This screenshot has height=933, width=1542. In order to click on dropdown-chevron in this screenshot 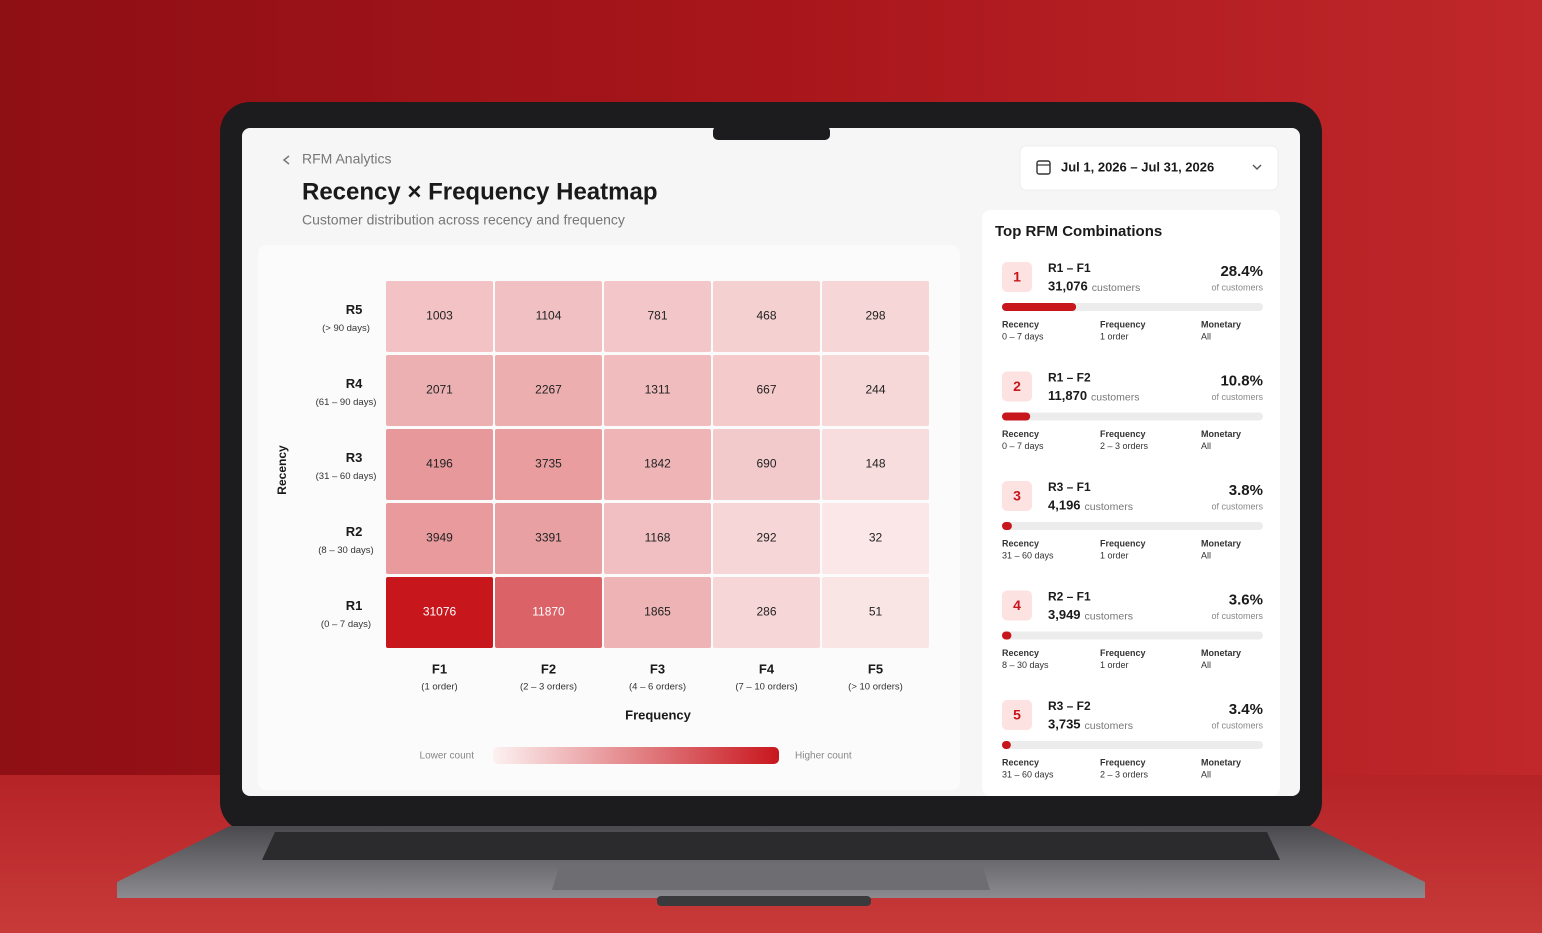, I will do `click(1257, 167)`.